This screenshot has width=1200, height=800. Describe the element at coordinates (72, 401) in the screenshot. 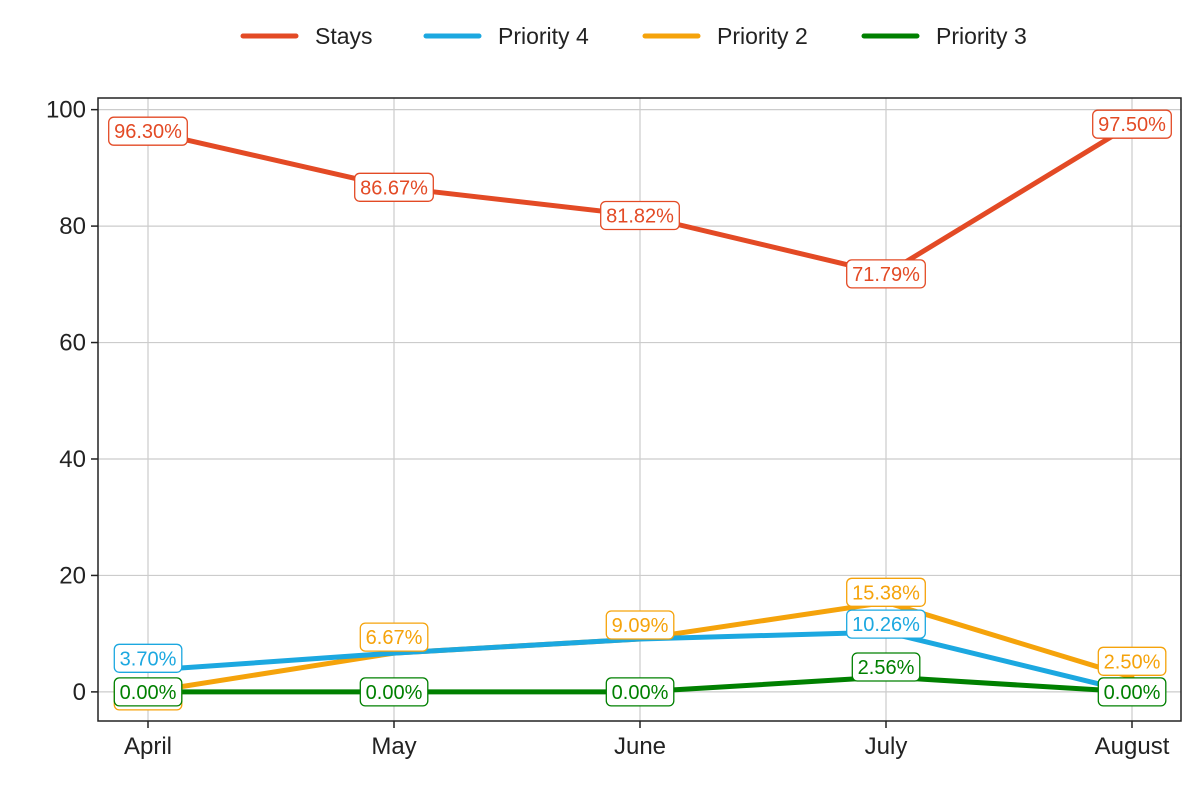

I see `y-axis: 0 20 40 60 80 100` at that location.